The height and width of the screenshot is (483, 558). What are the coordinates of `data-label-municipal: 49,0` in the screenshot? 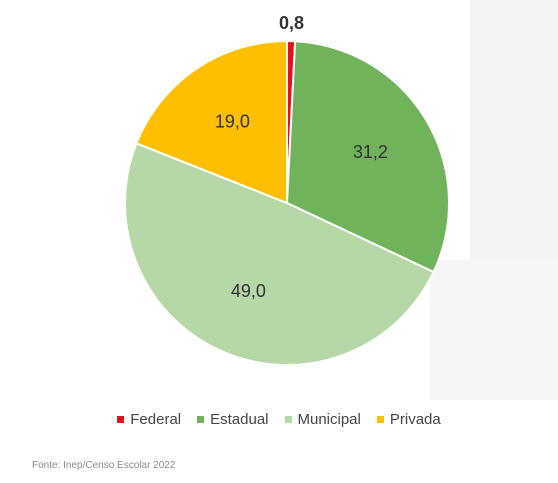 It's located at (248, 291).